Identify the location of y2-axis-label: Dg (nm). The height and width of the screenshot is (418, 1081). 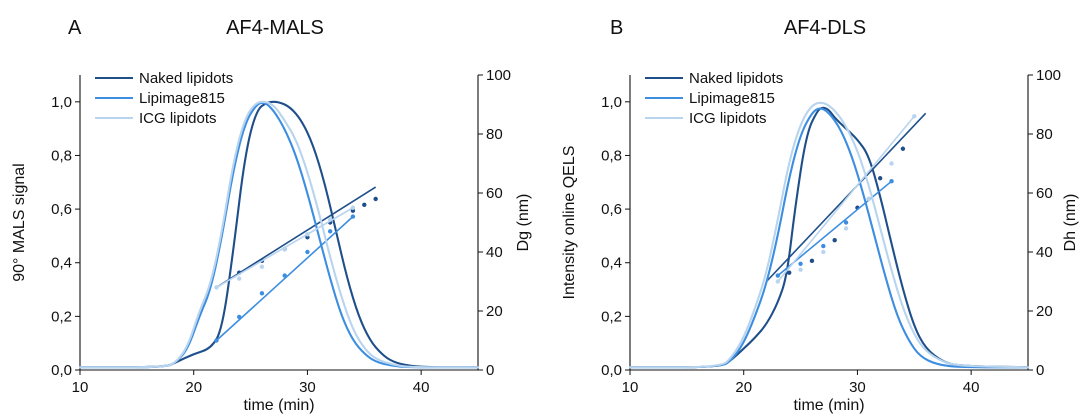
(523, 223).